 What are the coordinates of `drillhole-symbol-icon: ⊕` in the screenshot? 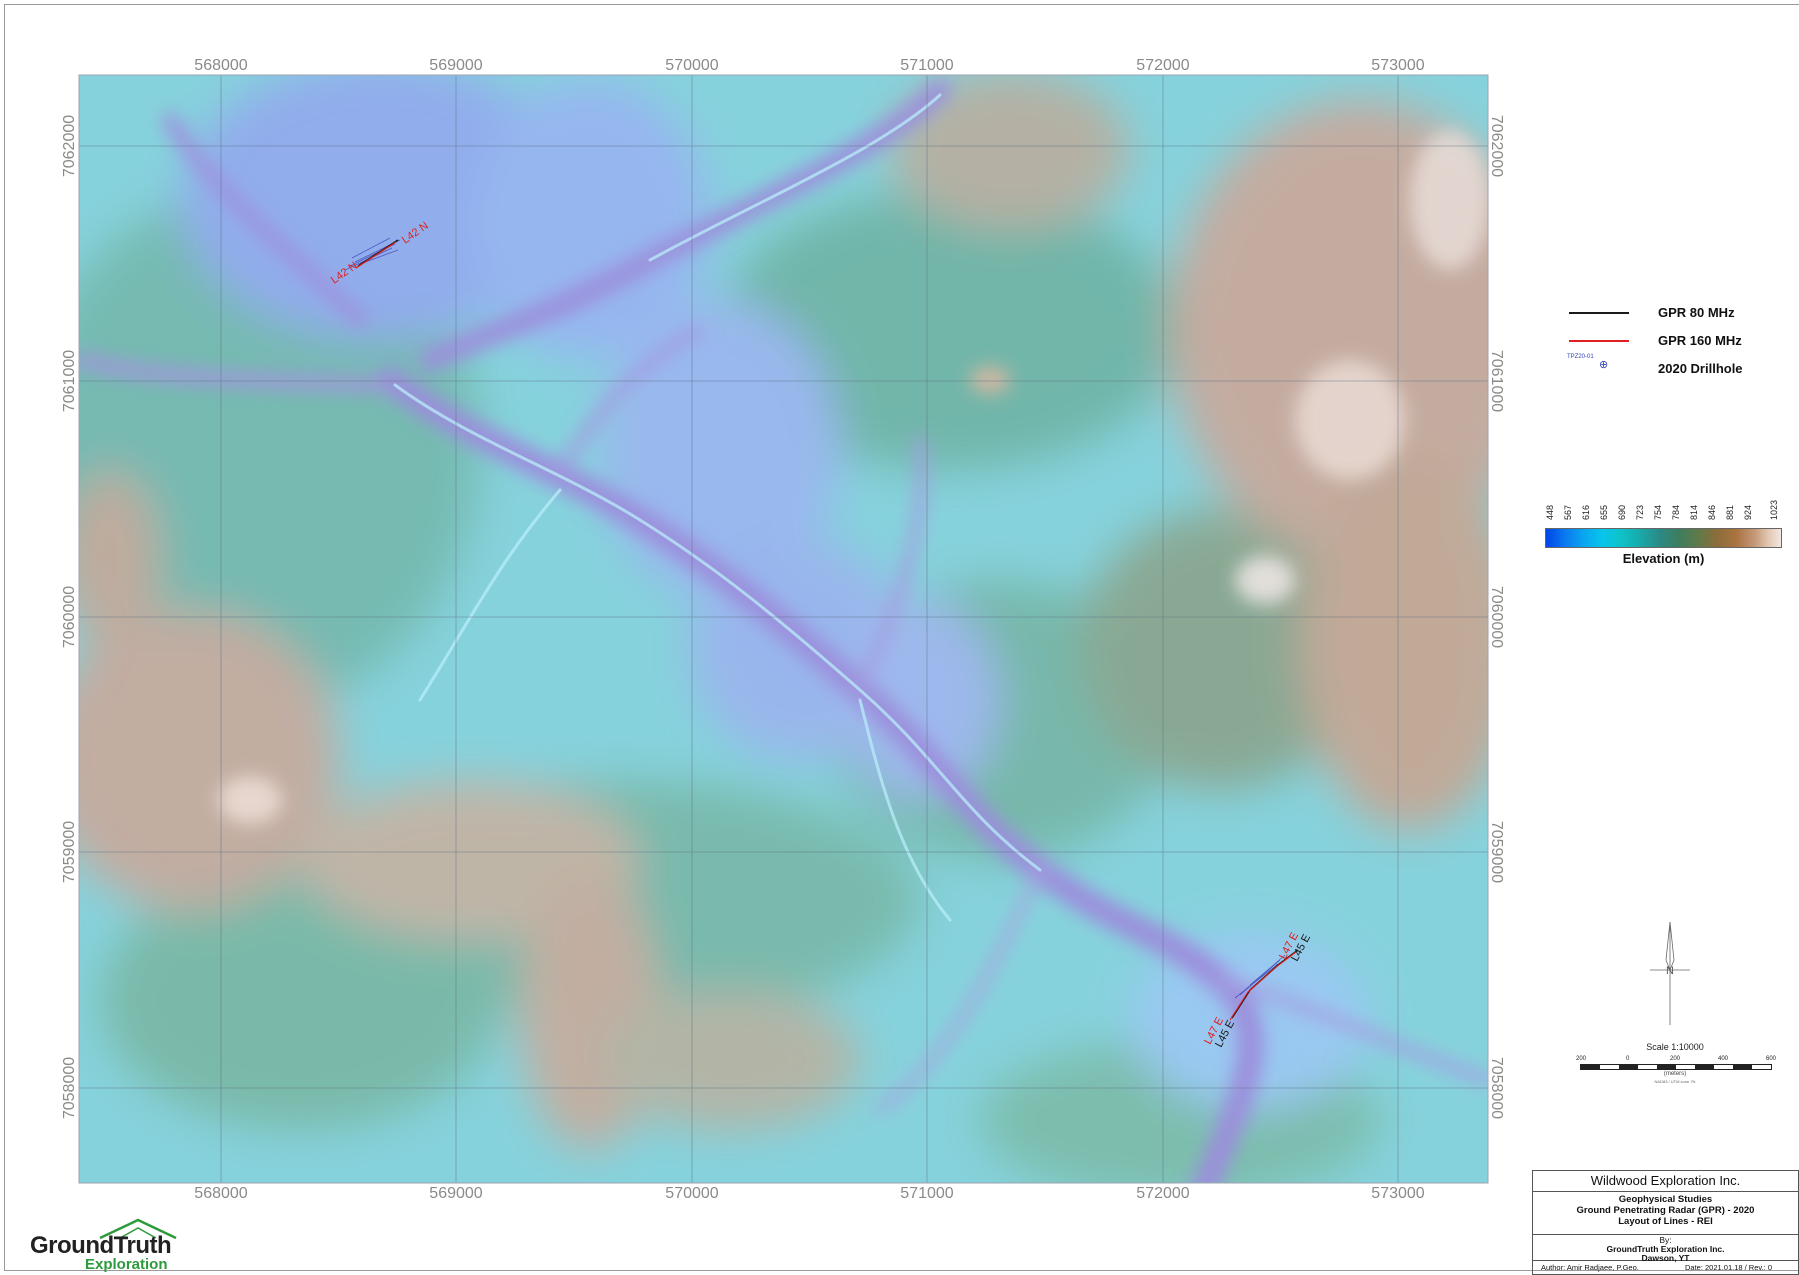 It's located at (1604, 365).